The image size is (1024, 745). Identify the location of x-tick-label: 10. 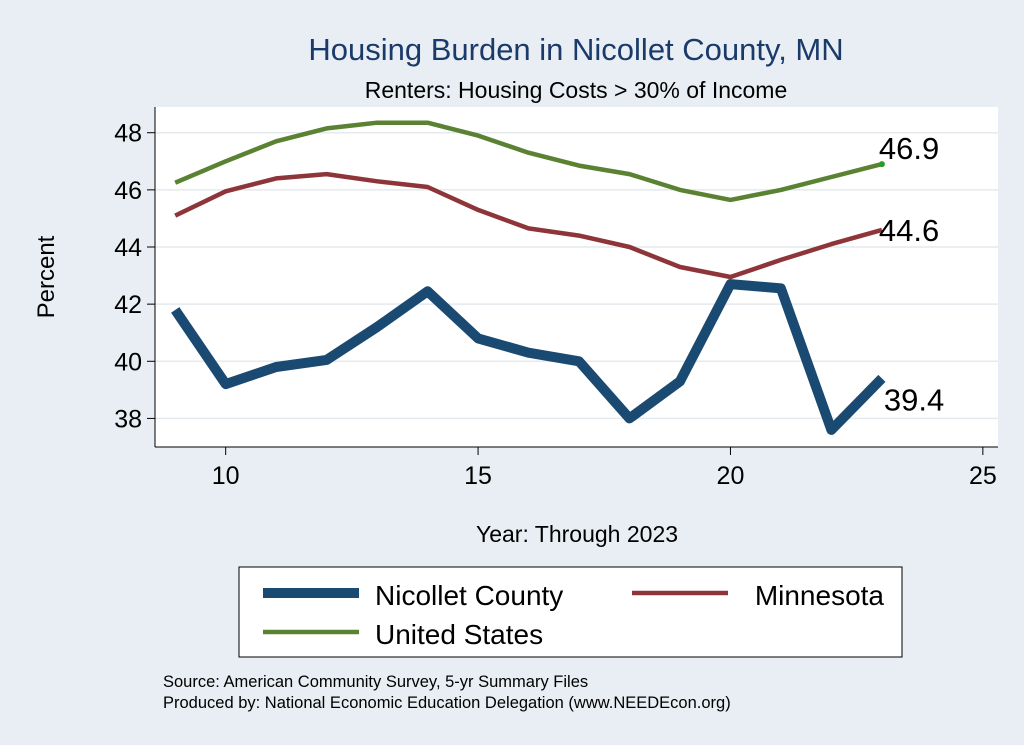
(226, 476).